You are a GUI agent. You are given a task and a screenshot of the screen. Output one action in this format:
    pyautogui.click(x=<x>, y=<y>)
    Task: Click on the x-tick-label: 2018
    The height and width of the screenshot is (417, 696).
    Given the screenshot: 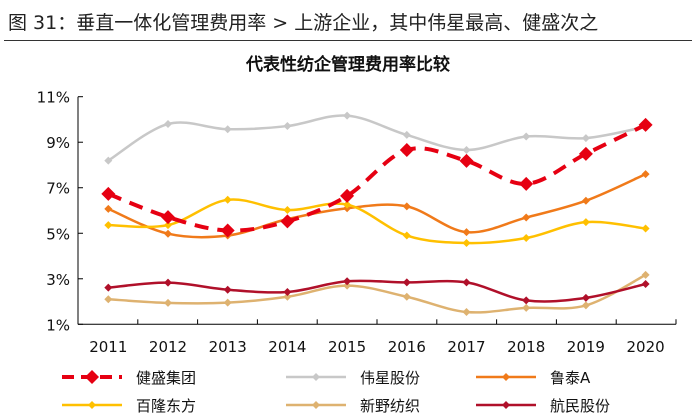 What is the action you would take?
    pyautogui.click(x=526, y=347)
    